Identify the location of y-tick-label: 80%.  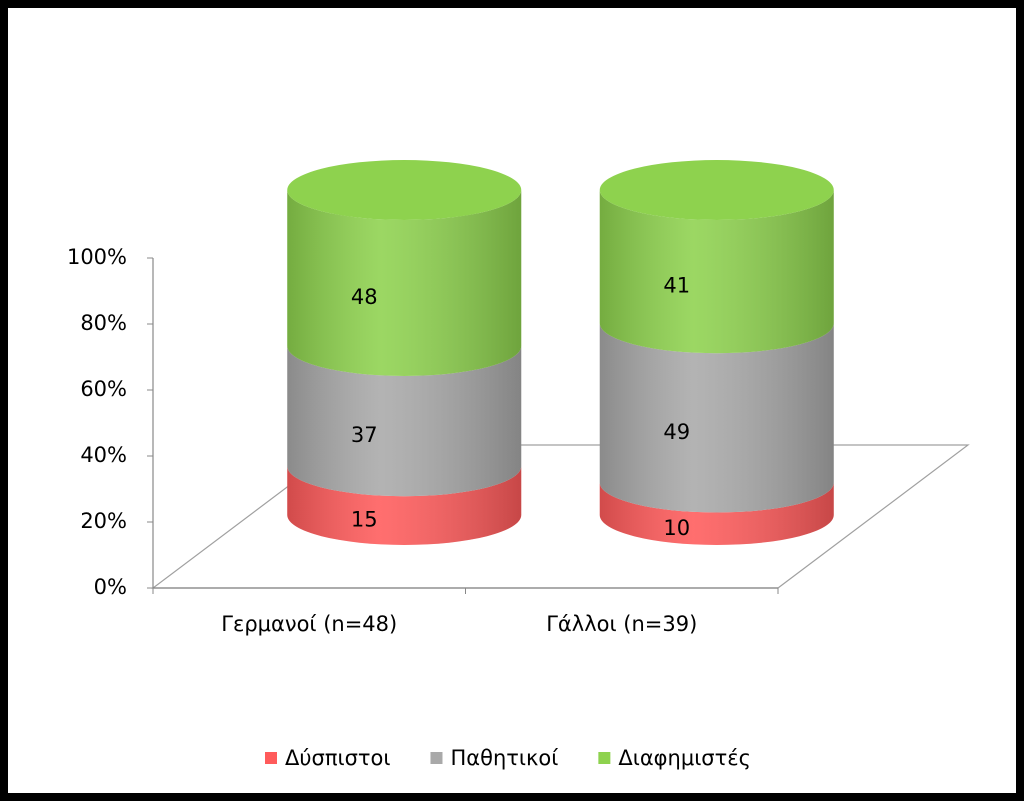
(103, 323).